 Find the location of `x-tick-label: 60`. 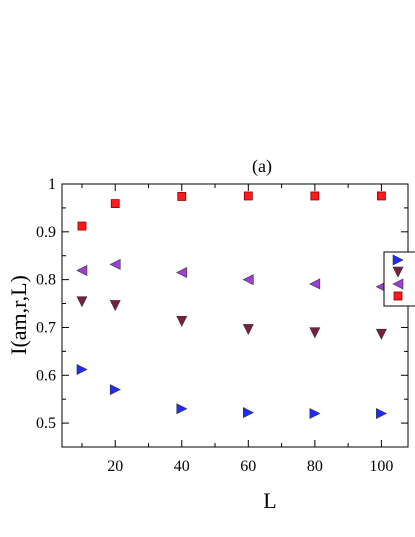

x-tick-label: 60 is located at coordinates (248, 466).